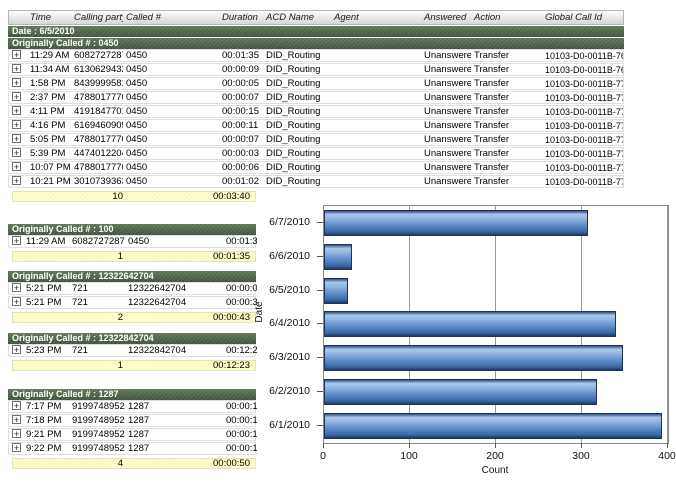 This screenshot has height=485, width=676. I want to click on cell-gcid: 10103-D0-0011B-77E, so click(584, 167).